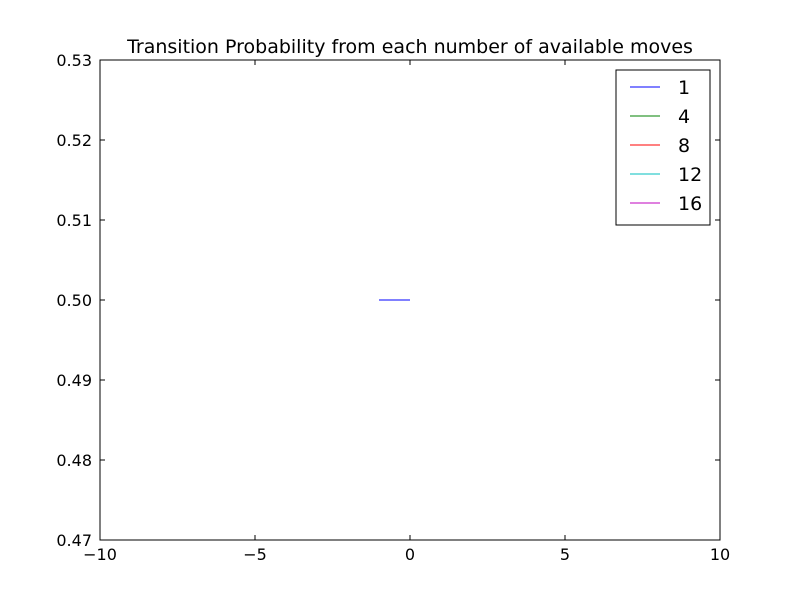 The height and width of the screenshot is (600, 800). I want to click on x-tick-label: 0, so click(410, 554).